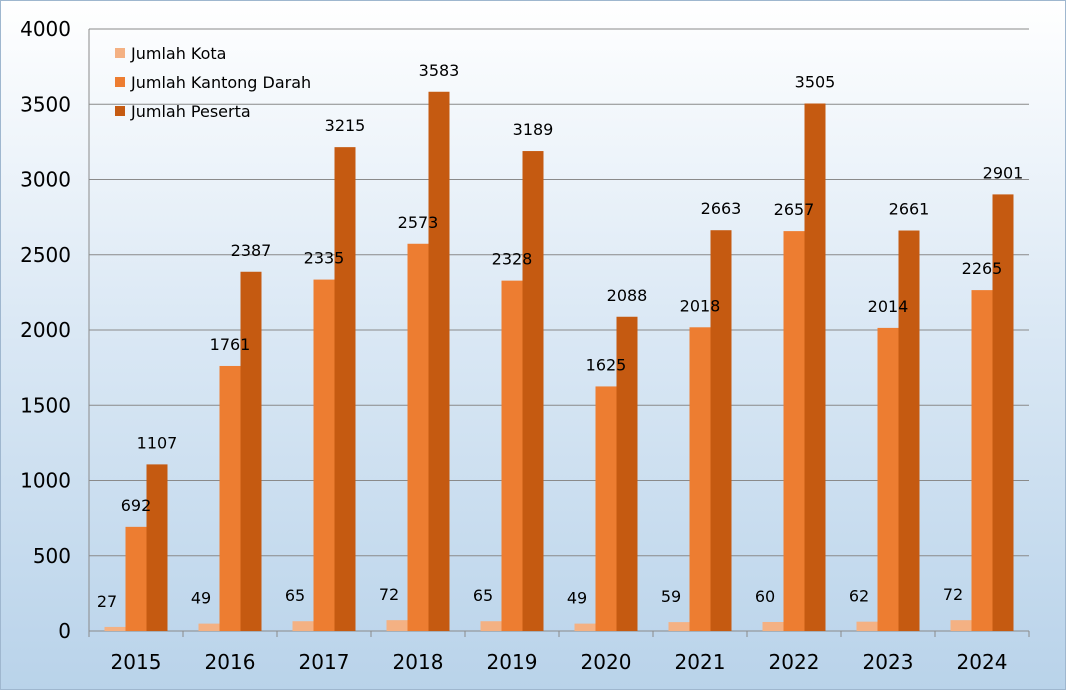 Image resolution: width=1066 pixels, height=691 pixels. What do you see at coordinates (190, 111) in the screenshot?
I see `legend-label: Jumlah Peserta` at bounding box center [190, 111].